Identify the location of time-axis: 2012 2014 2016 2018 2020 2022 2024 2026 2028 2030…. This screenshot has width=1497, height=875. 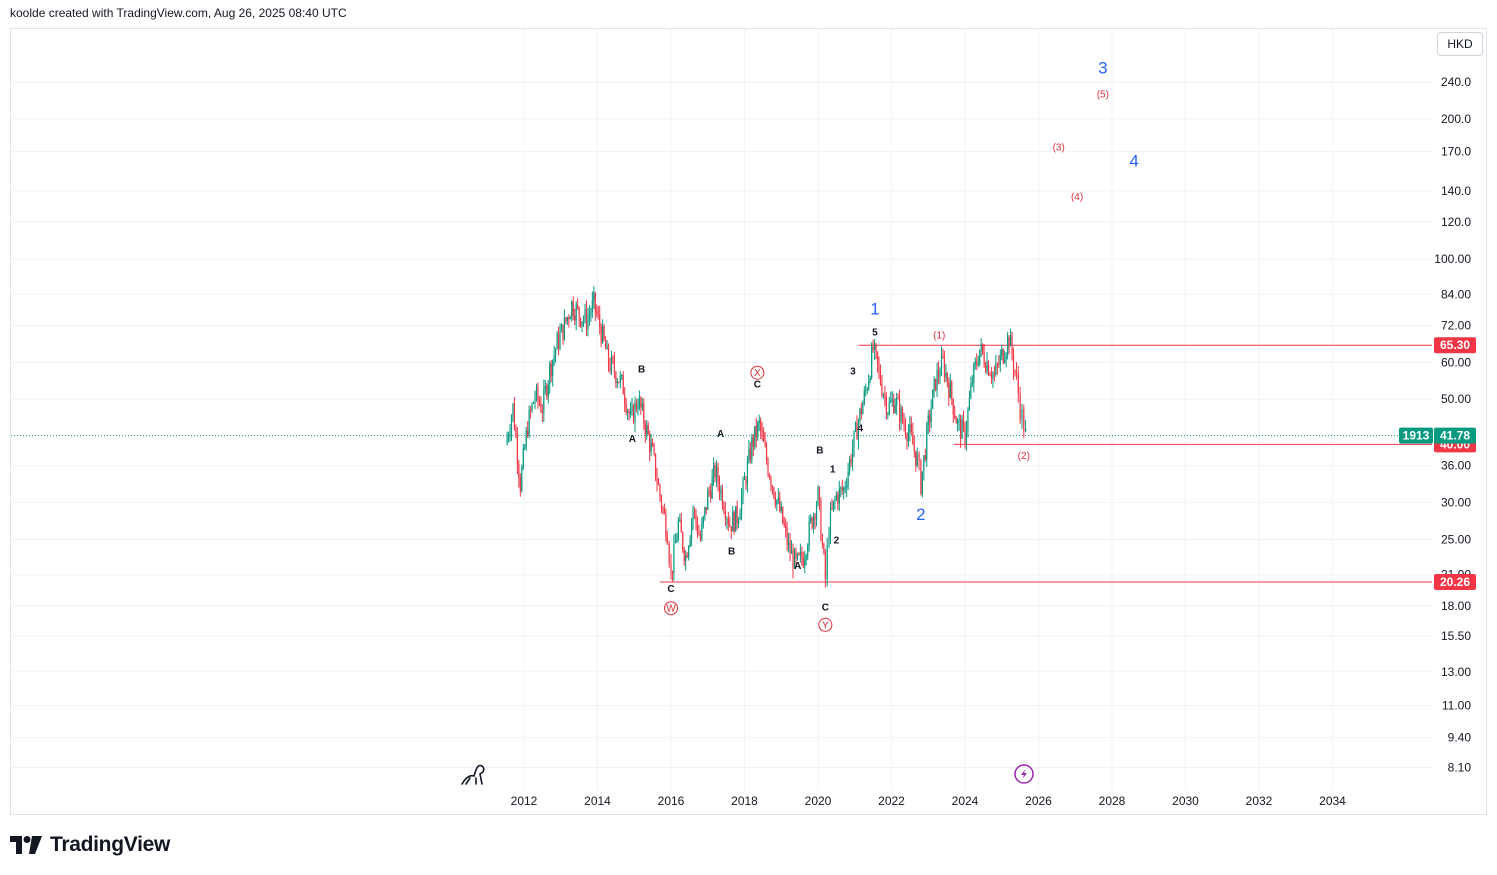
(929, 801).